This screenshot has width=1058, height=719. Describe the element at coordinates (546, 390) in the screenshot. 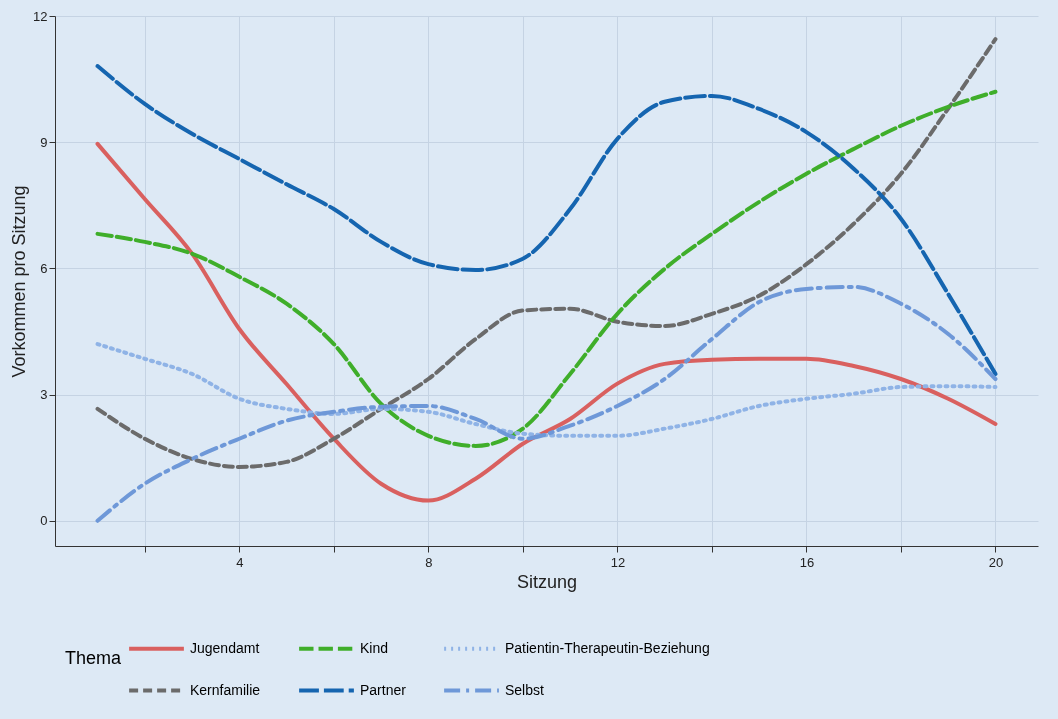

I see `line-series` at that location.